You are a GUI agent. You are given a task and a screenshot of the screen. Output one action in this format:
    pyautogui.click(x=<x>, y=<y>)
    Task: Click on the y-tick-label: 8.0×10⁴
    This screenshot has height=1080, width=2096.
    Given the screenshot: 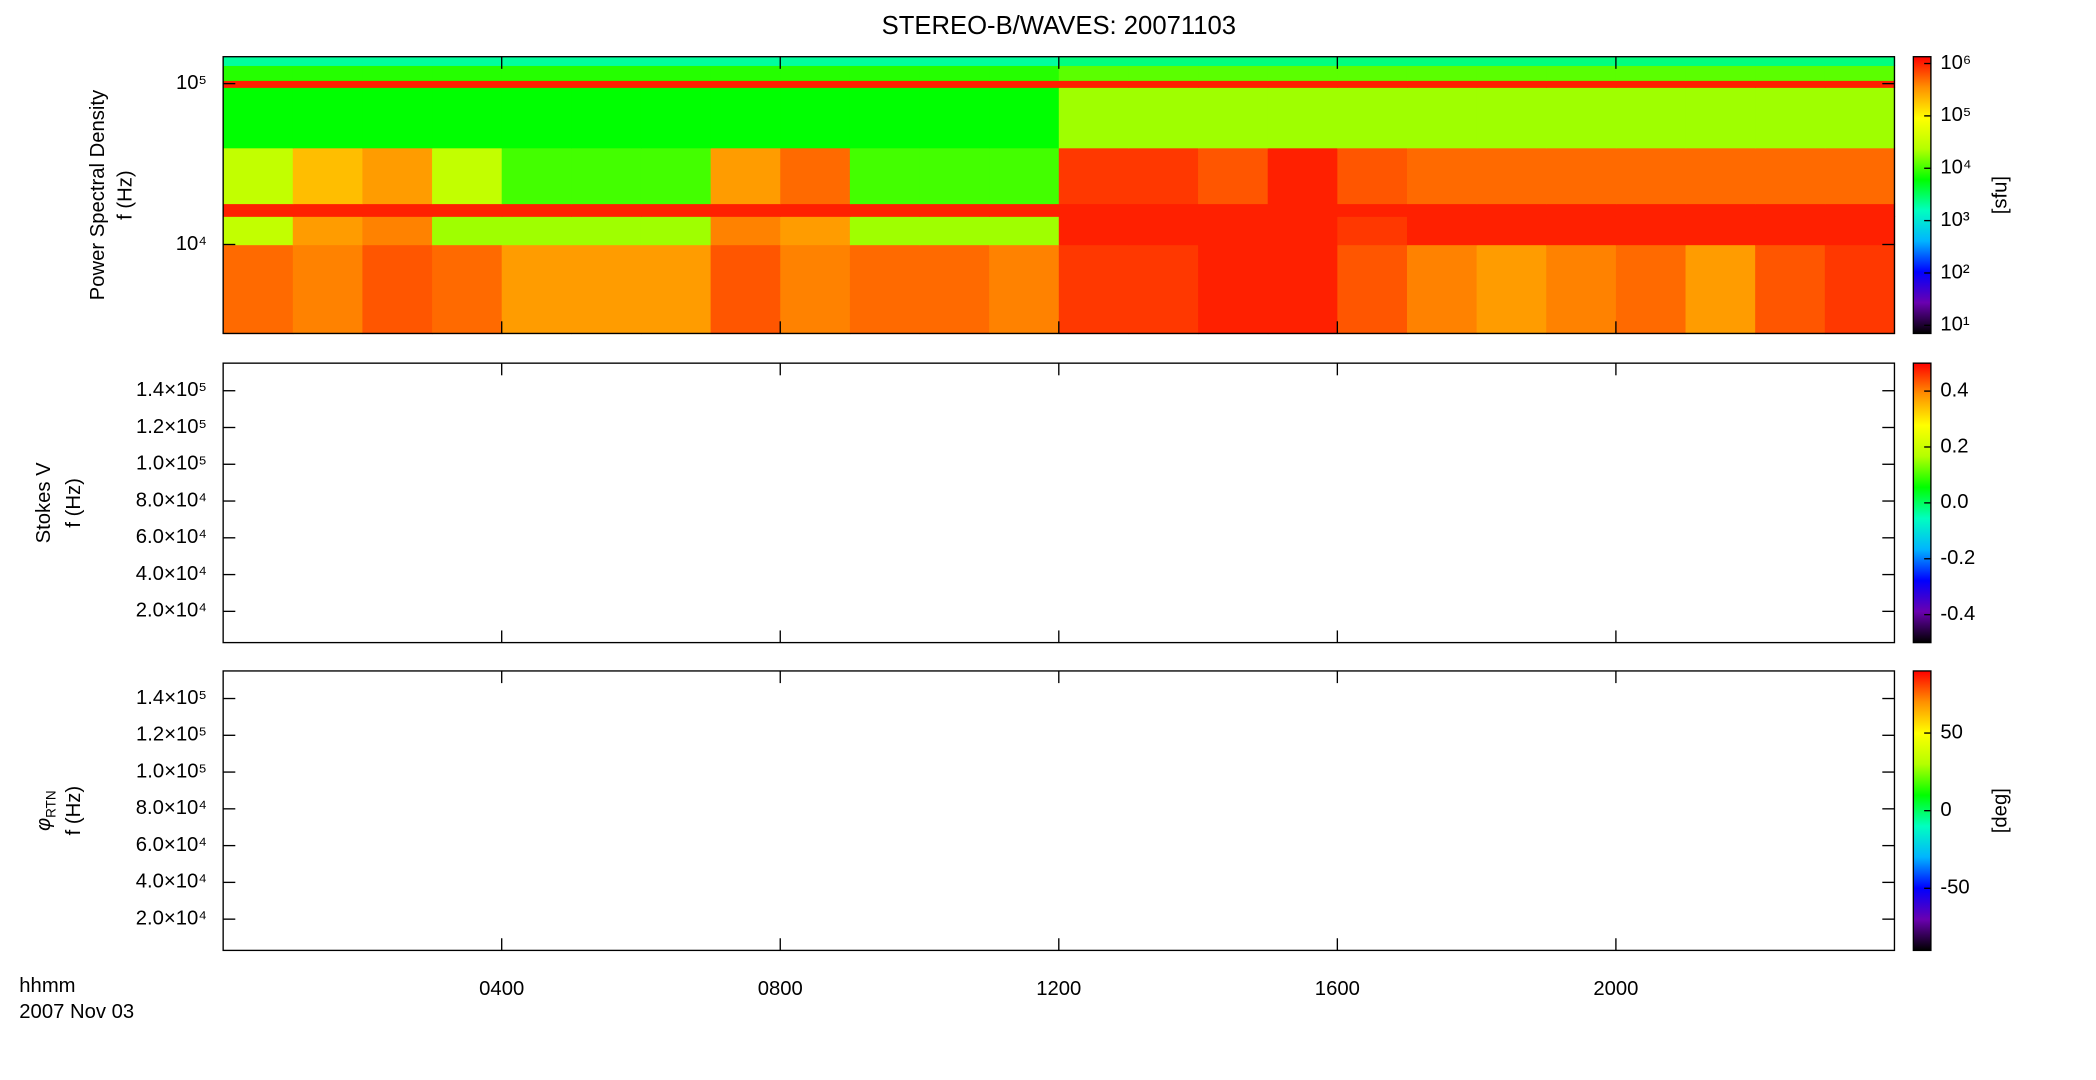 What is the action you would take?
    pyautogui.click(x=171, y=500)
    